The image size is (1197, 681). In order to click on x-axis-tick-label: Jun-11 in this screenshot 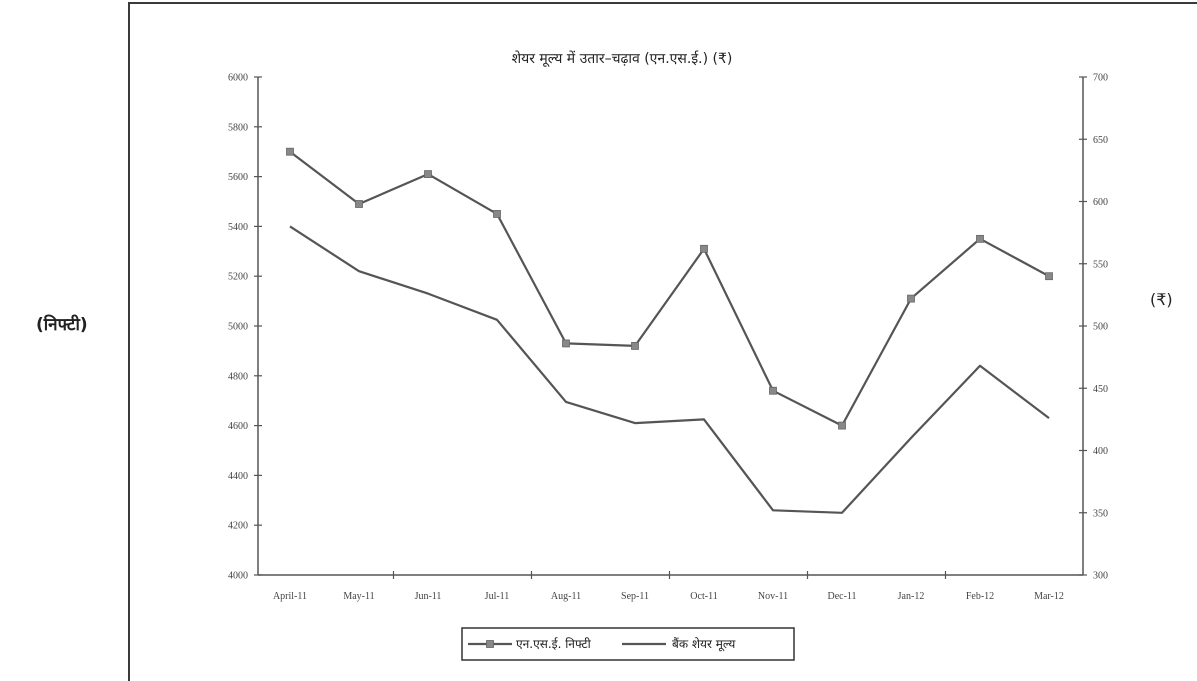, I will do `click(428, 596)`.